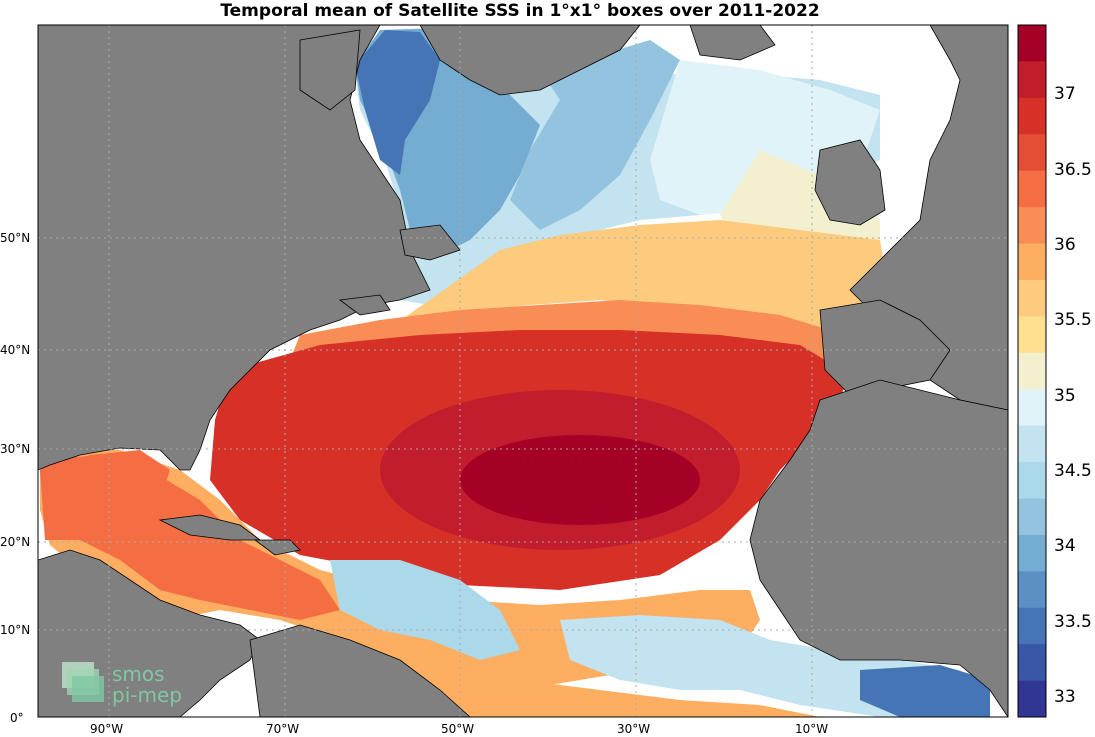 This screenshot has height=737, width=1095. What do you see at coordinates (1065, 396) in the screenshot?
I see `colorbar-label-35: 35` at bounding box center [1065, 396].